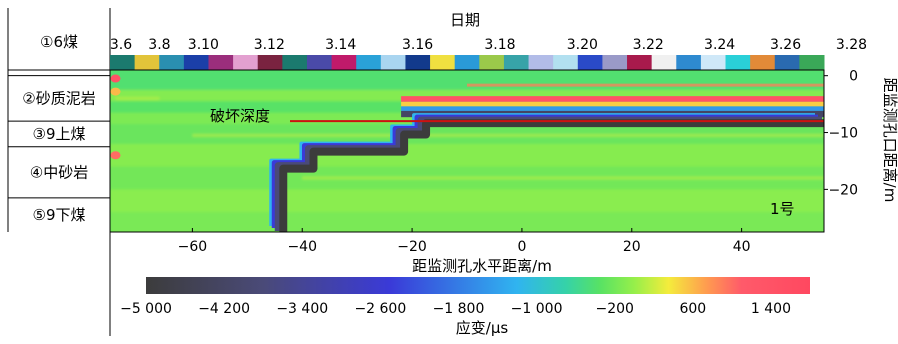 Image resolution: width=898 pixels, height=344 pixels. I want to click on y-axis-label: 距监测孔口距离/m, so click(889, 140).